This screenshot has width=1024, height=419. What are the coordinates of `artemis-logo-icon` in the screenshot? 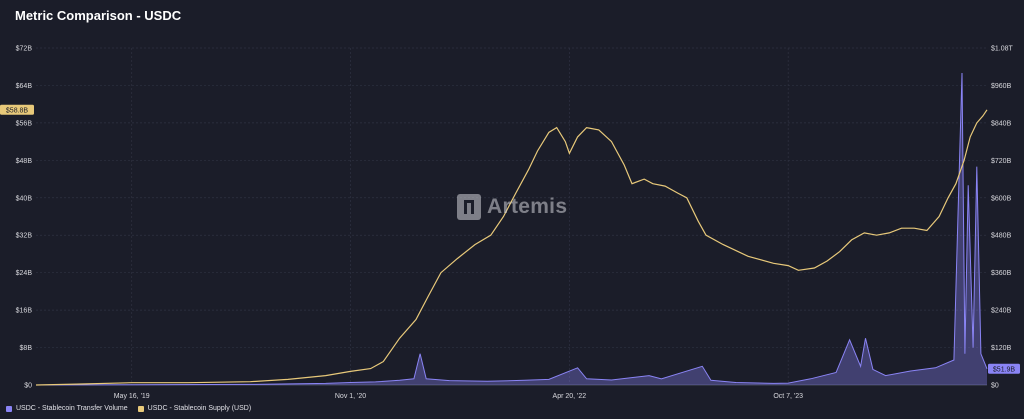 It's located at (469, 207).